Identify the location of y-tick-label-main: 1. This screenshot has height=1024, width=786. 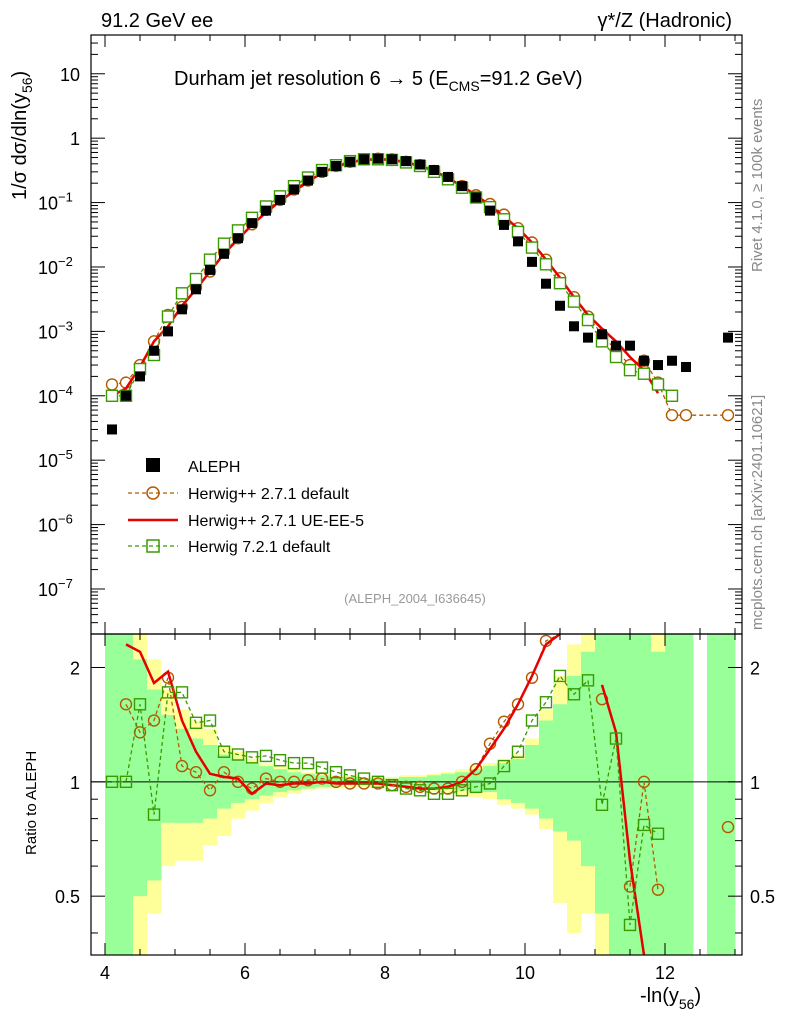
(75, 139).